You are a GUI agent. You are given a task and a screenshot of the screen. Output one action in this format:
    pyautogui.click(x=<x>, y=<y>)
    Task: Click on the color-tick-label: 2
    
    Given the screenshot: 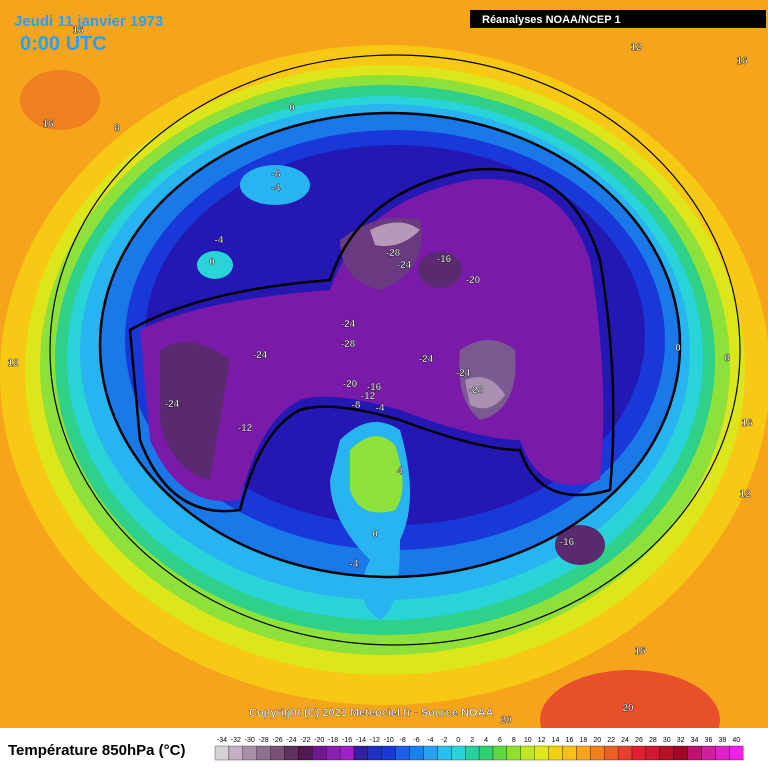 What is the action you would take?
    pyautogui.click(x=472, y=740)
    